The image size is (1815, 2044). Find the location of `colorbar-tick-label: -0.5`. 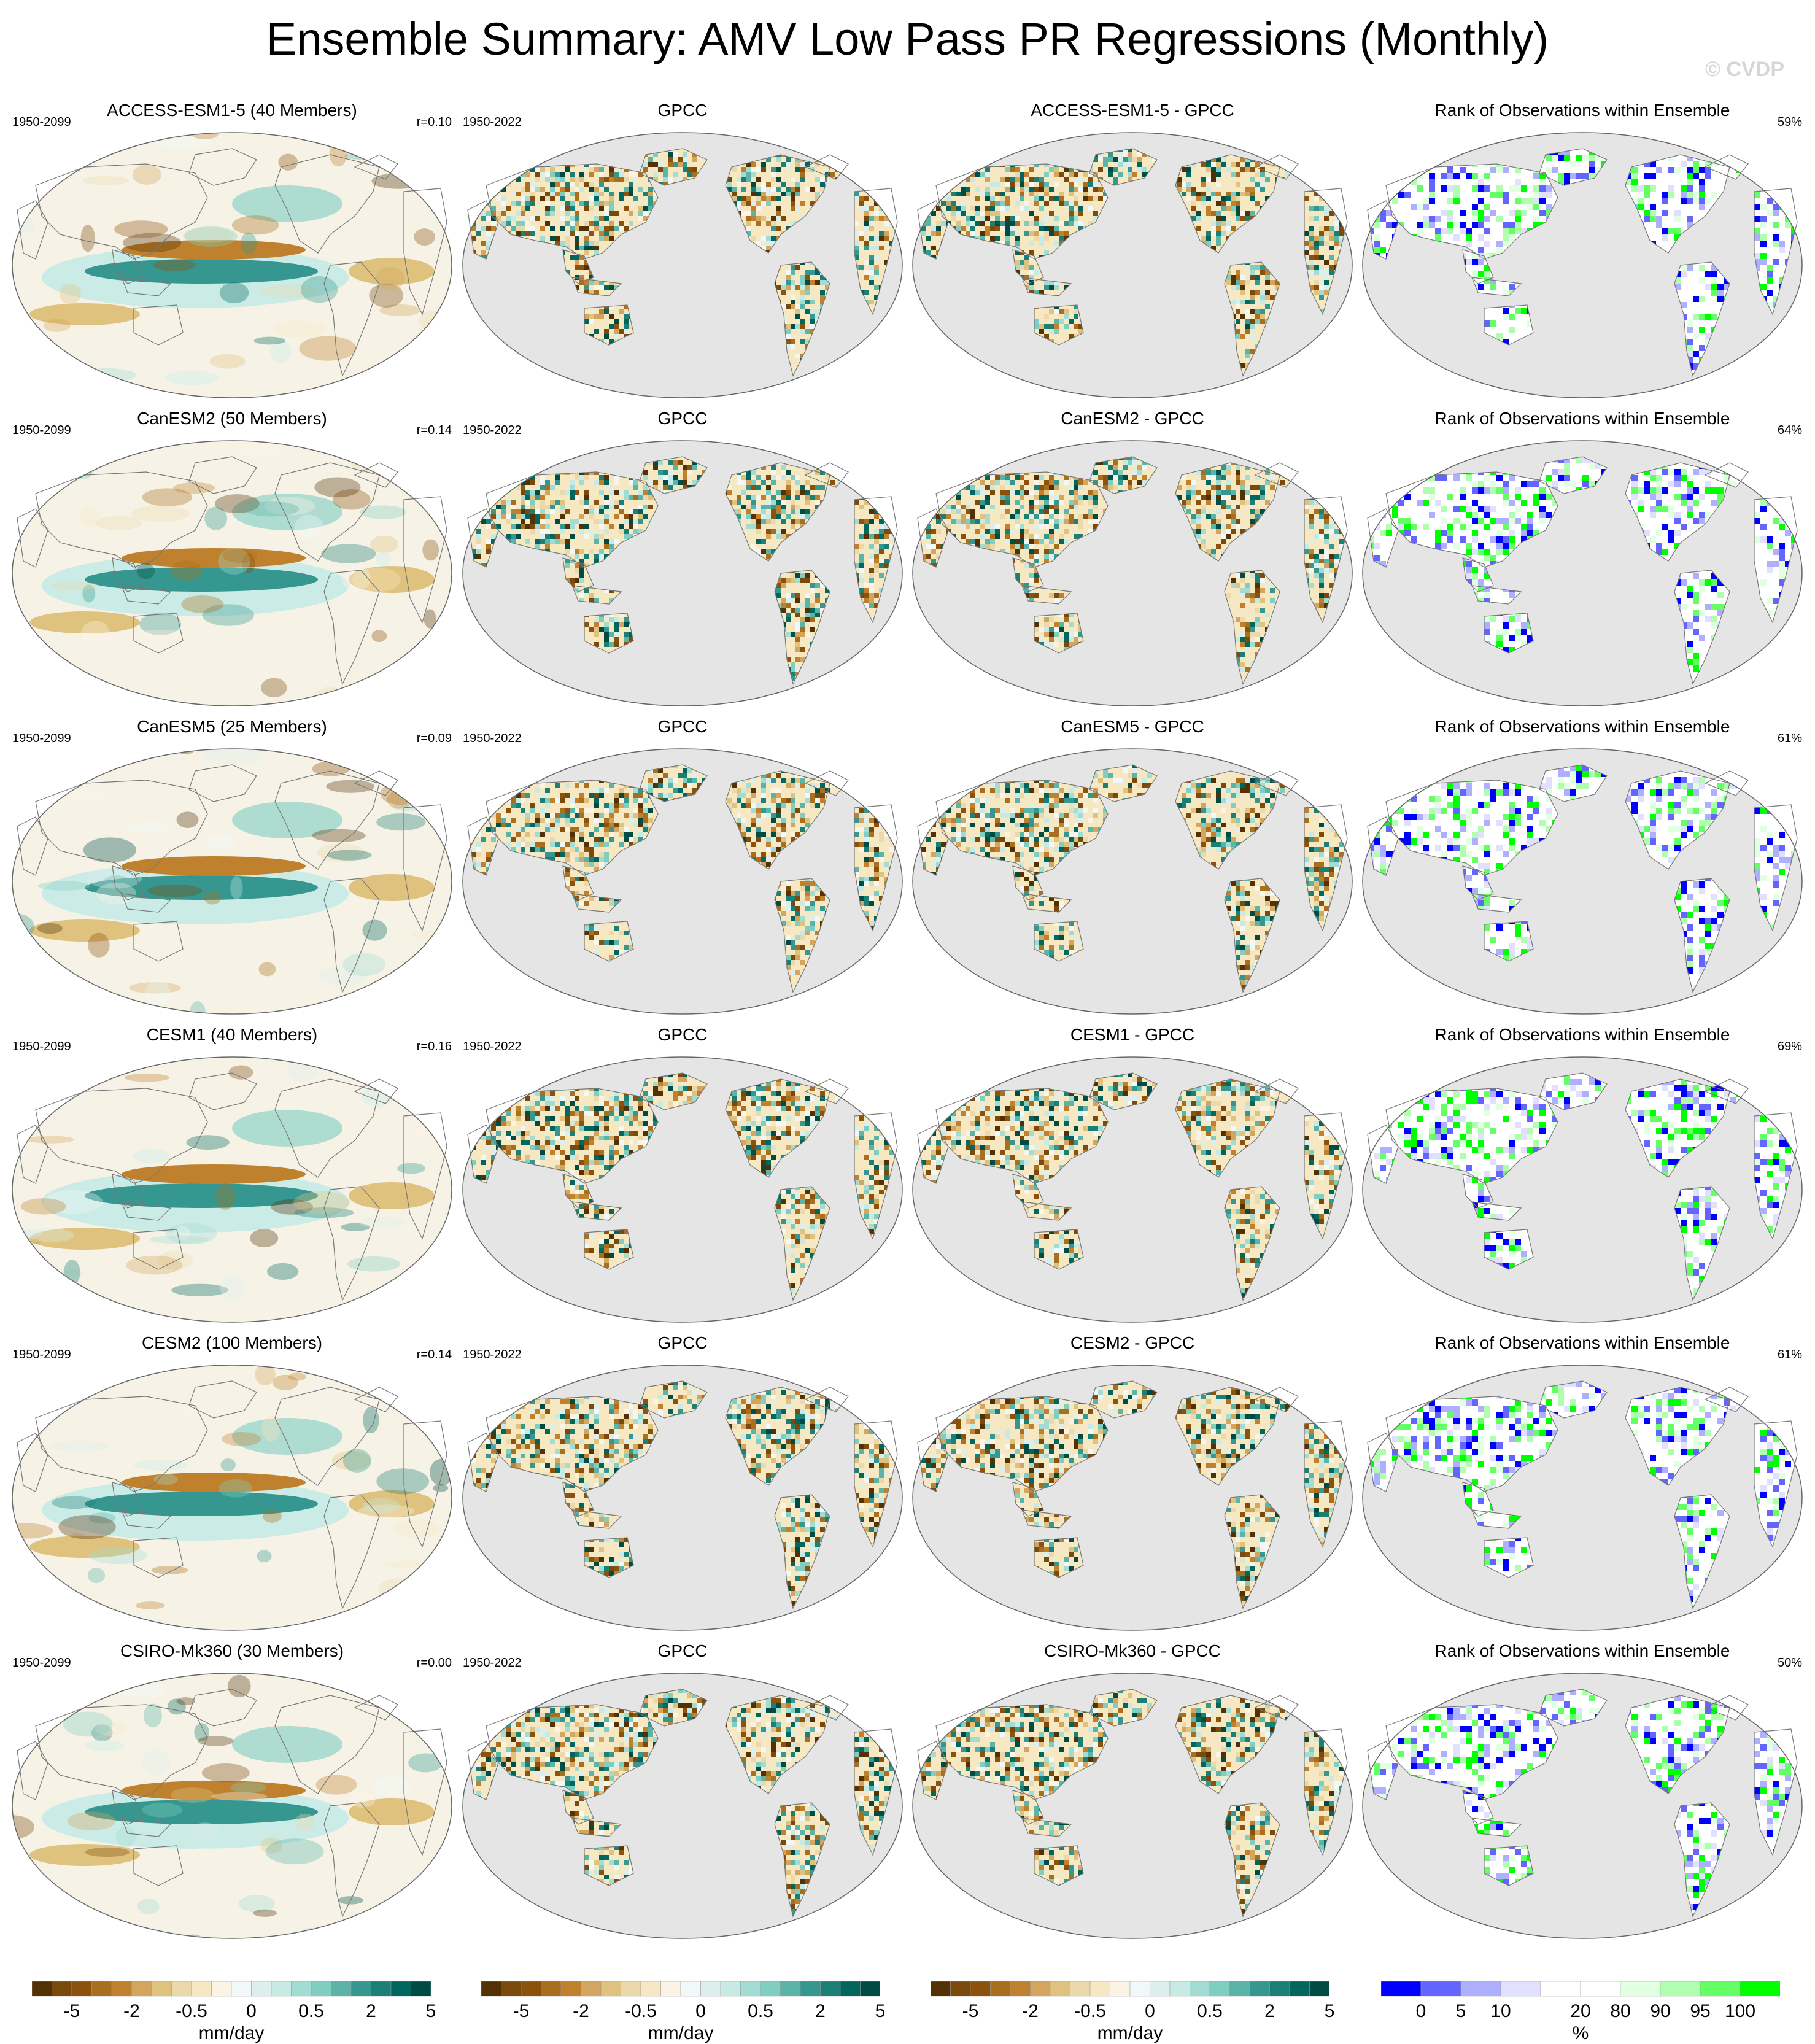

colorbar-tick-label: -0.5 is located at coordinates (641, 2012).